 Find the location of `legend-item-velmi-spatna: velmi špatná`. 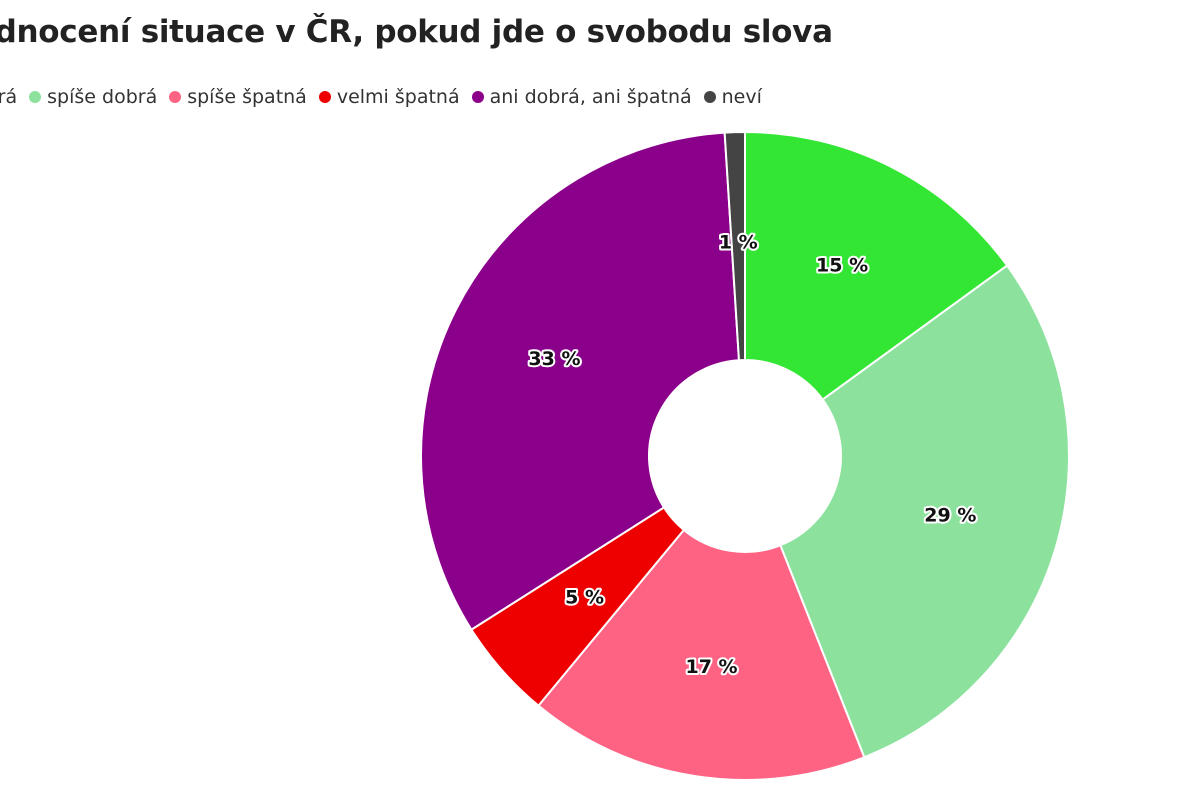

legend-item-velmi-spatna: velmi špatná is located at coordinates (389, 97).